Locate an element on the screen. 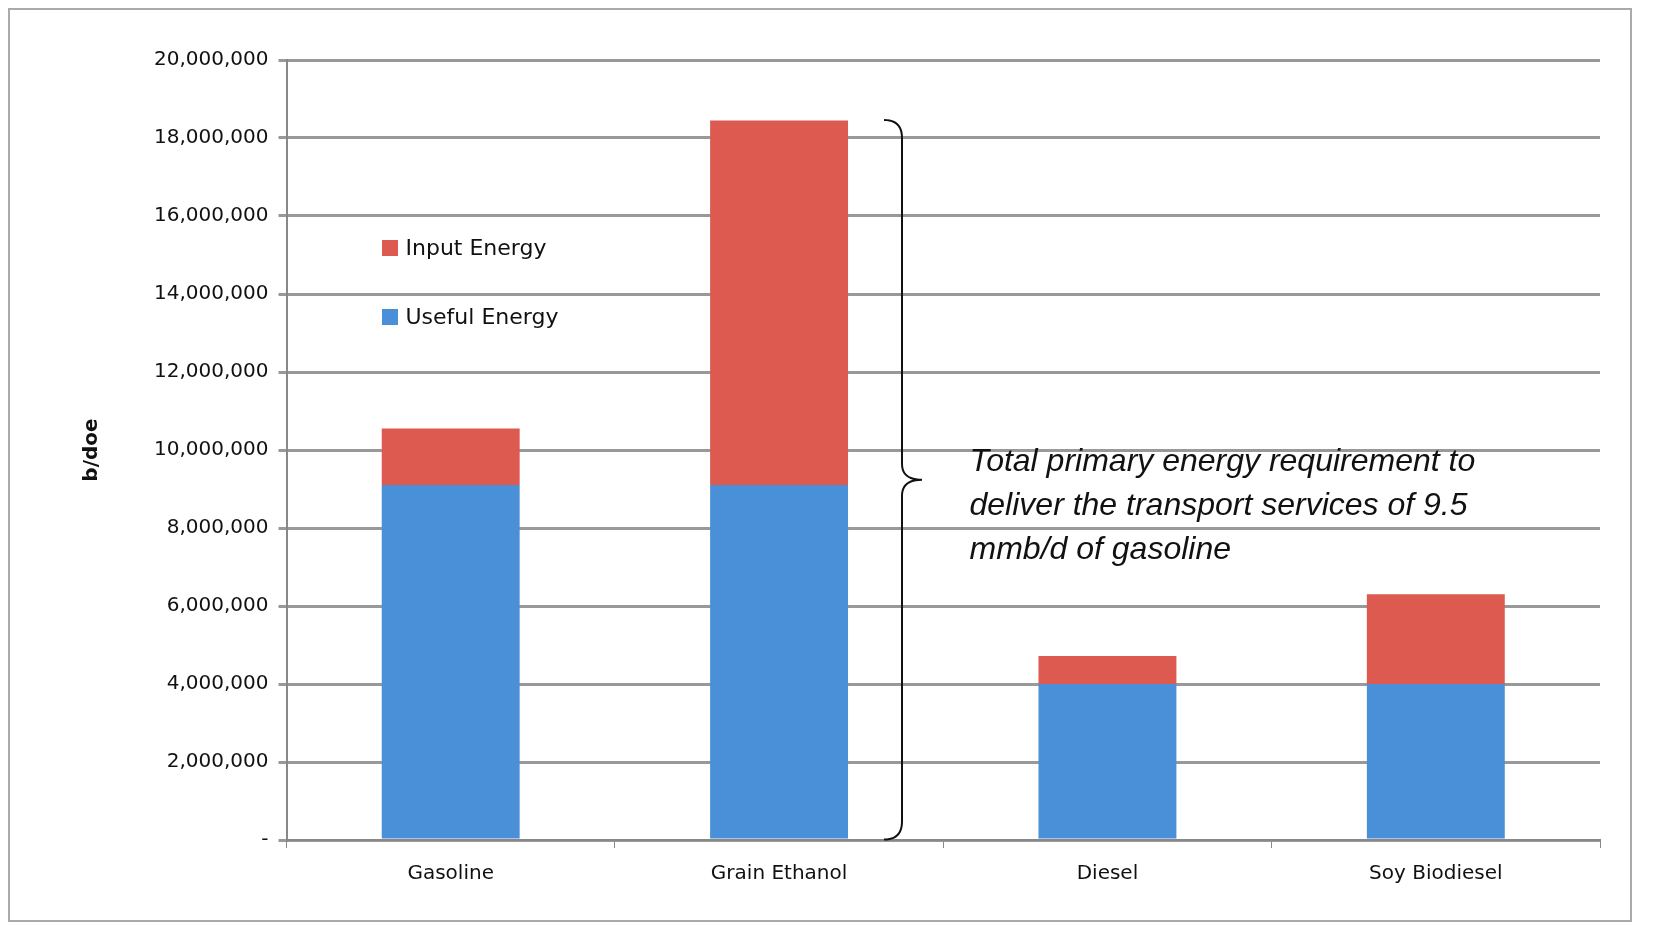 The width and height of the screenshot is (1653, 943). legend-label: Input Energy is located at coordinates (476, 247).